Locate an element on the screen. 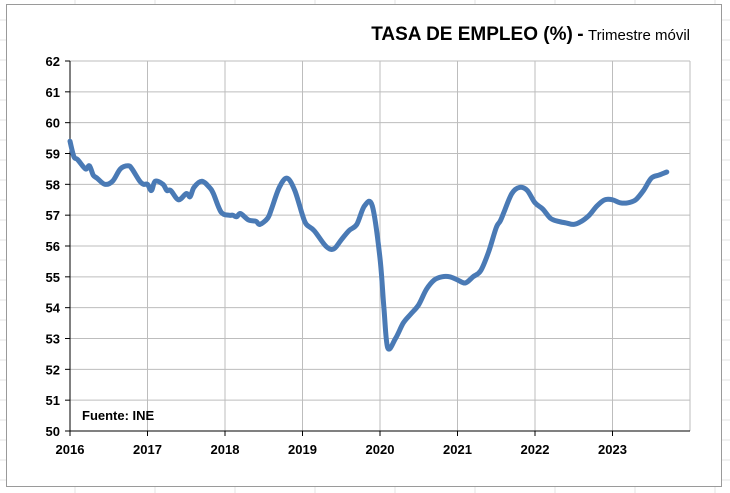 The width and height of the screenshot is (730, 493). x-axis: 2016 2017 2018 2019 2020 2021 2022 2023 is located at coordinates (373, 443).